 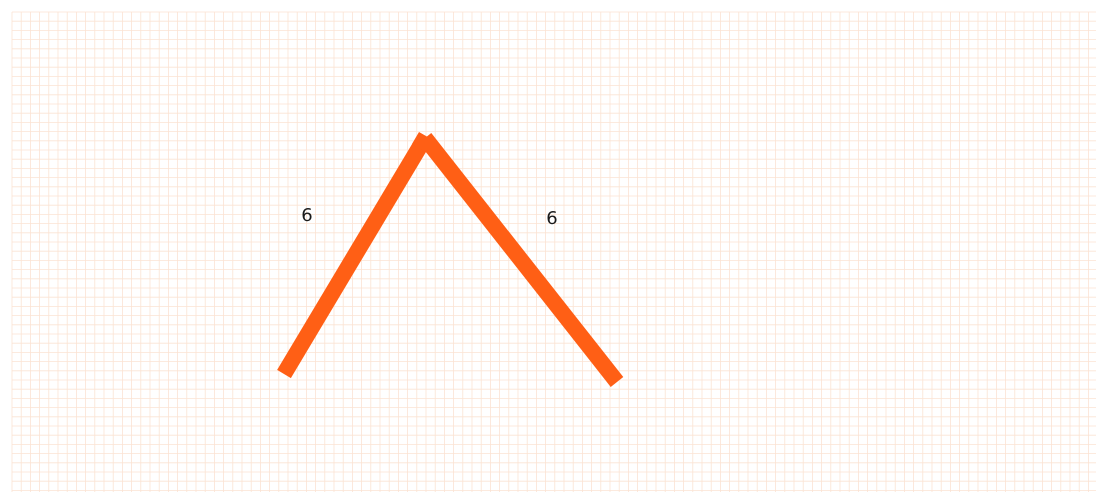 What do you see at coordinates (354, 256) in the screenshot?
I see `left-segment` at bounding box center [354, 256].